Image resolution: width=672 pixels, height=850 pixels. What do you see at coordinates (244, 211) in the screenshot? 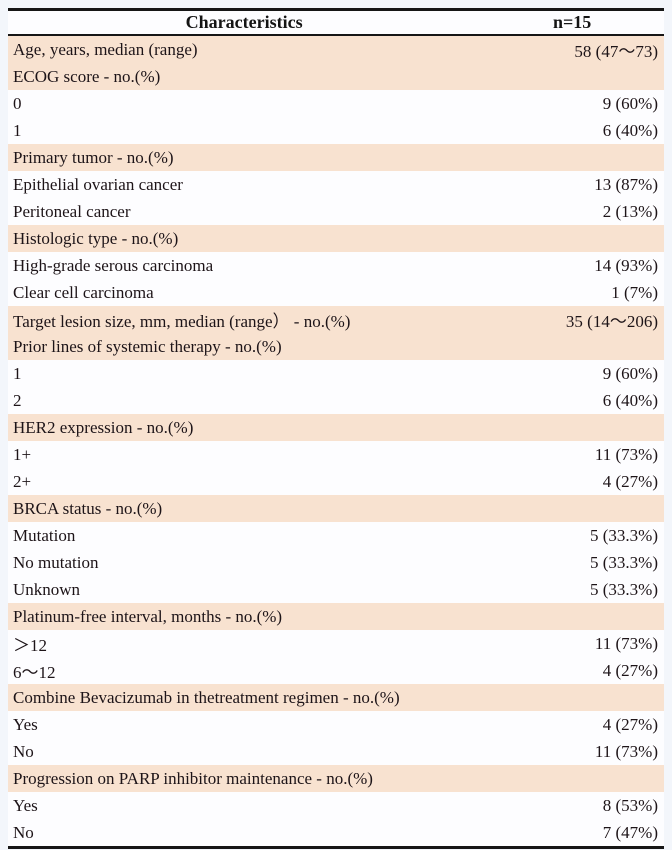
I see `row-label: Peritoneal cancer` at bounding box center [244, 211].